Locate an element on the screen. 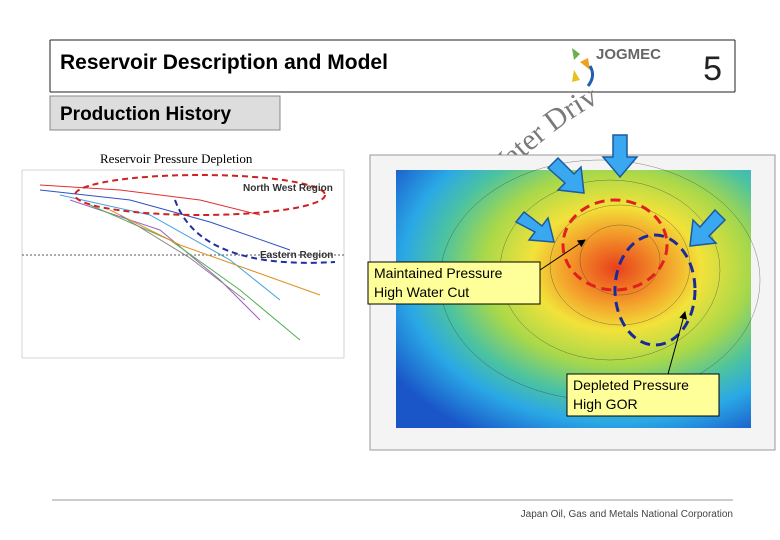 The image size is (780, 540). water-arrows is located at coordinates (620, 190).